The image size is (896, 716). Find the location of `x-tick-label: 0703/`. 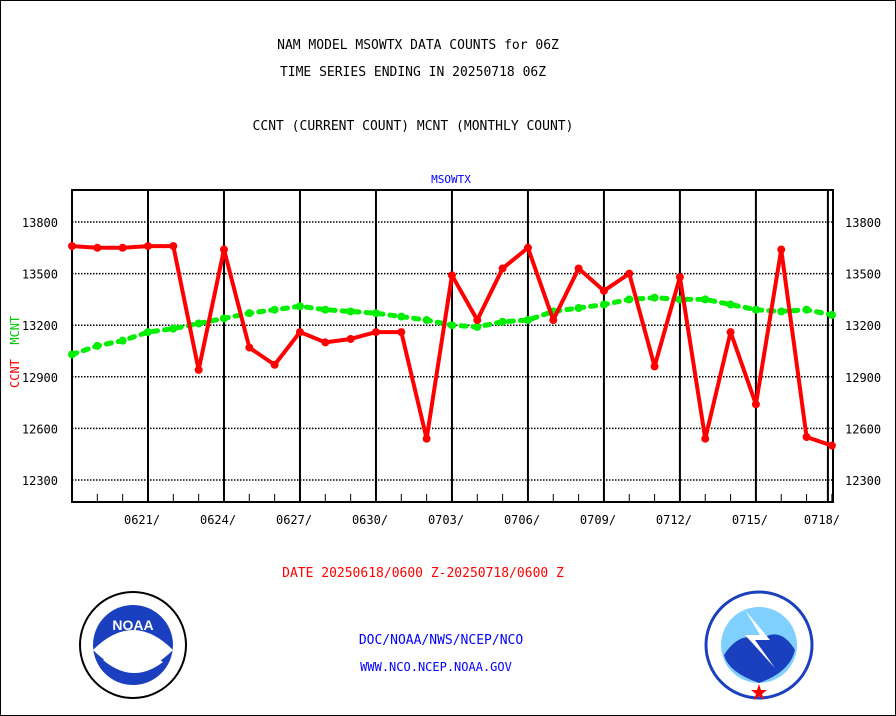

x-tick-label: 0703/ is located at coordinates (446, 520).